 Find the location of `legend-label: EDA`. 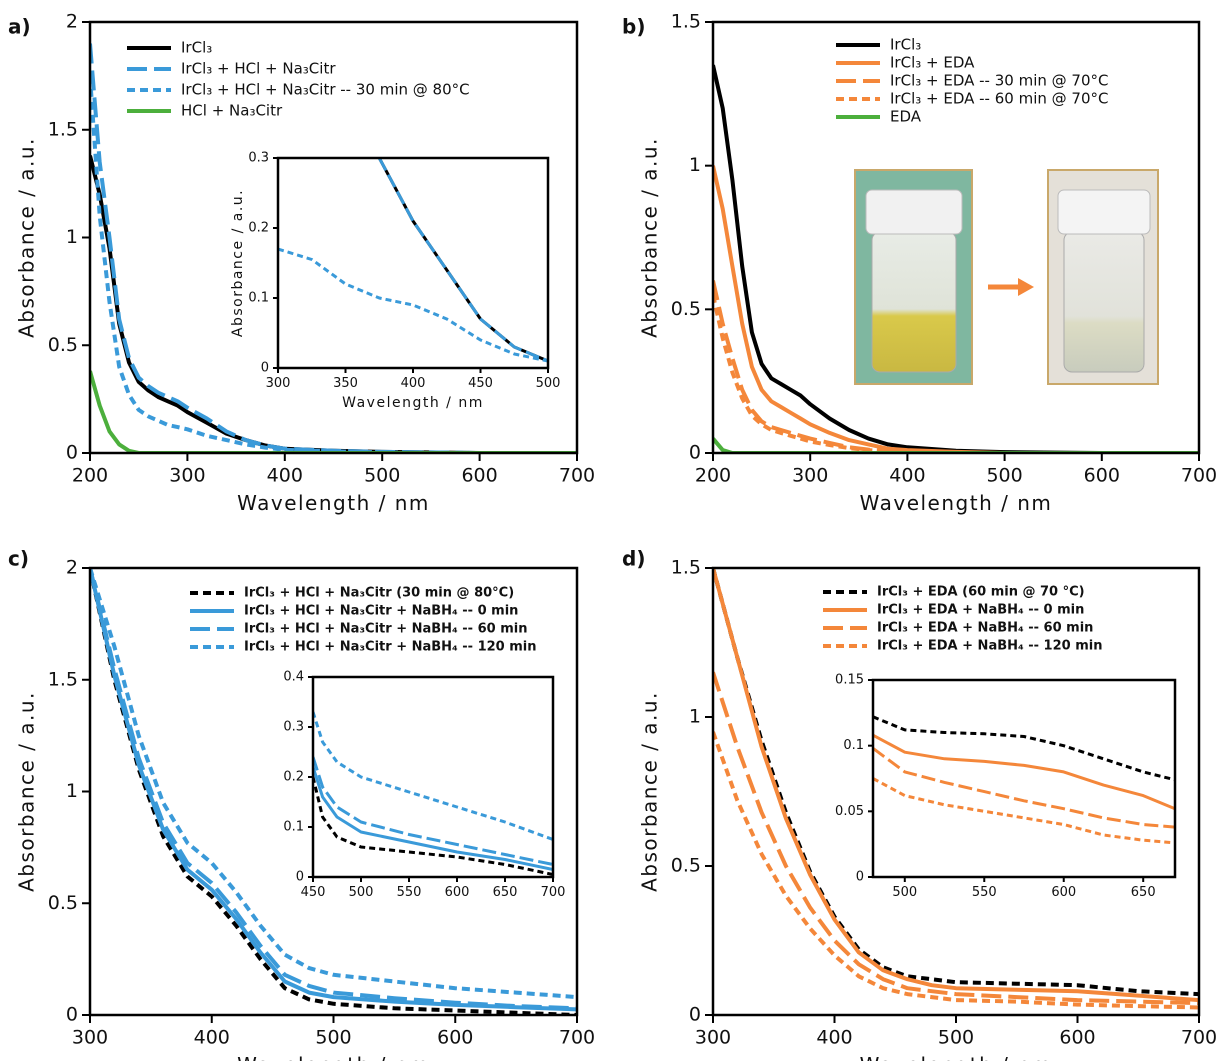

legend-label: EDA is located at coordinates (906, 117).